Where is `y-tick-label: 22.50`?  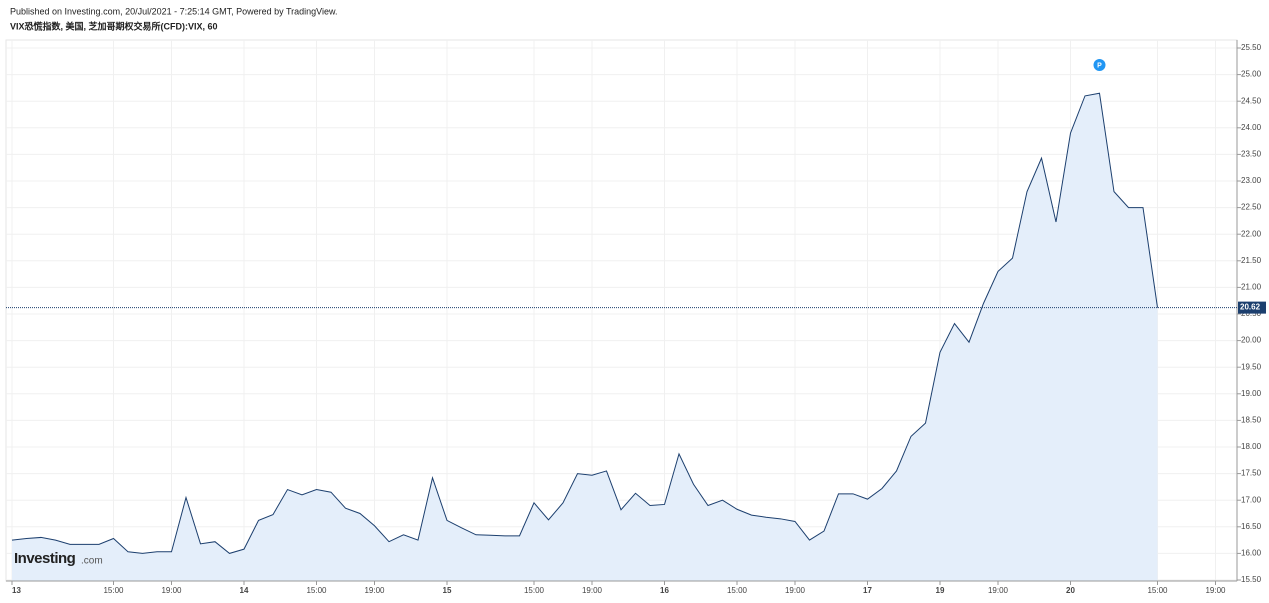
y-tick-label: 22.50 is located at coordinates (1251, 207).